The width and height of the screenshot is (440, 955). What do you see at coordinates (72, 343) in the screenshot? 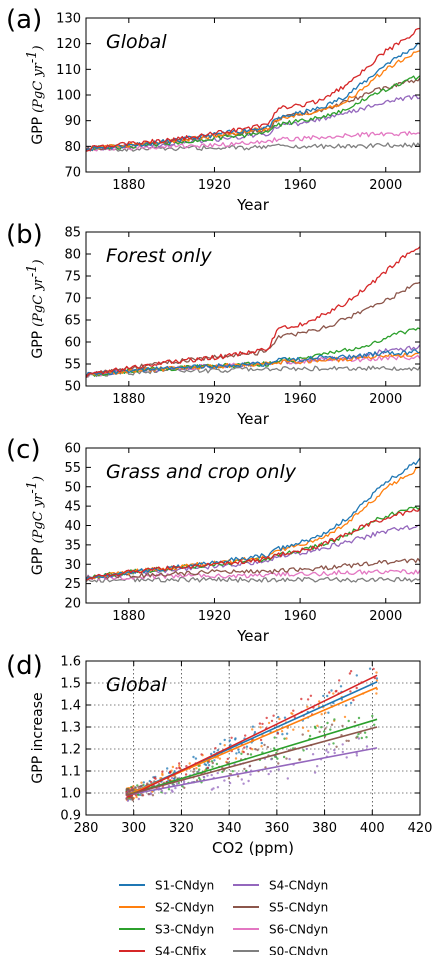
I see `y-tick-label: 60` at bounding box center [72, 343].